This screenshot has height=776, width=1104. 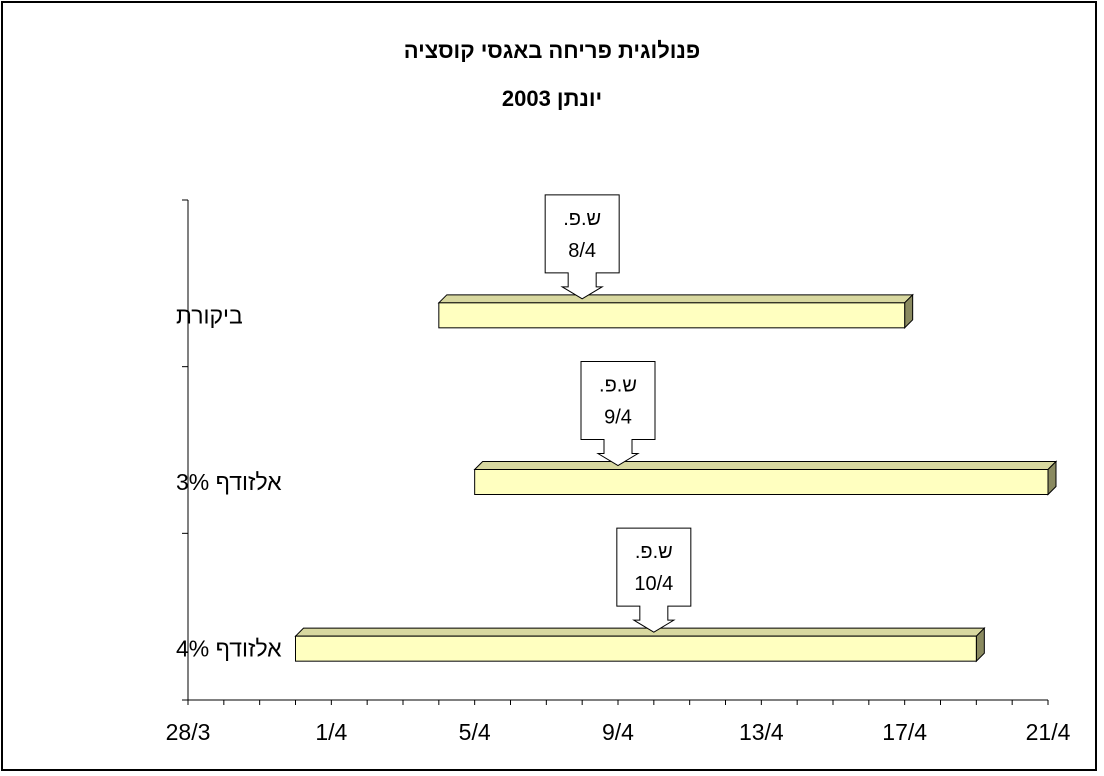 What do you see at coordinates (618, 732) in the screenshot?
I see `x-tick-label: 9/4` at bounding box center [618, 732].